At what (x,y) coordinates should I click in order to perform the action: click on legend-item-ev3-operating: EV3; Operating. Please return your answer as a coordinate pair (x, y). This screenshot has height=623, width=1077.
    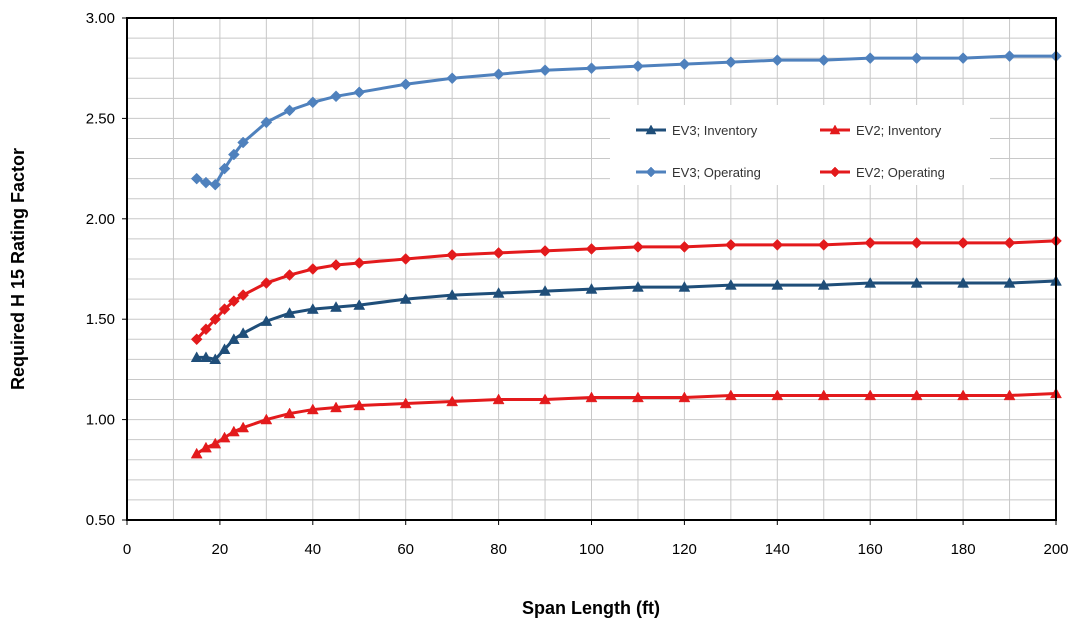
    Looking at the image, I should click on (698, 172).